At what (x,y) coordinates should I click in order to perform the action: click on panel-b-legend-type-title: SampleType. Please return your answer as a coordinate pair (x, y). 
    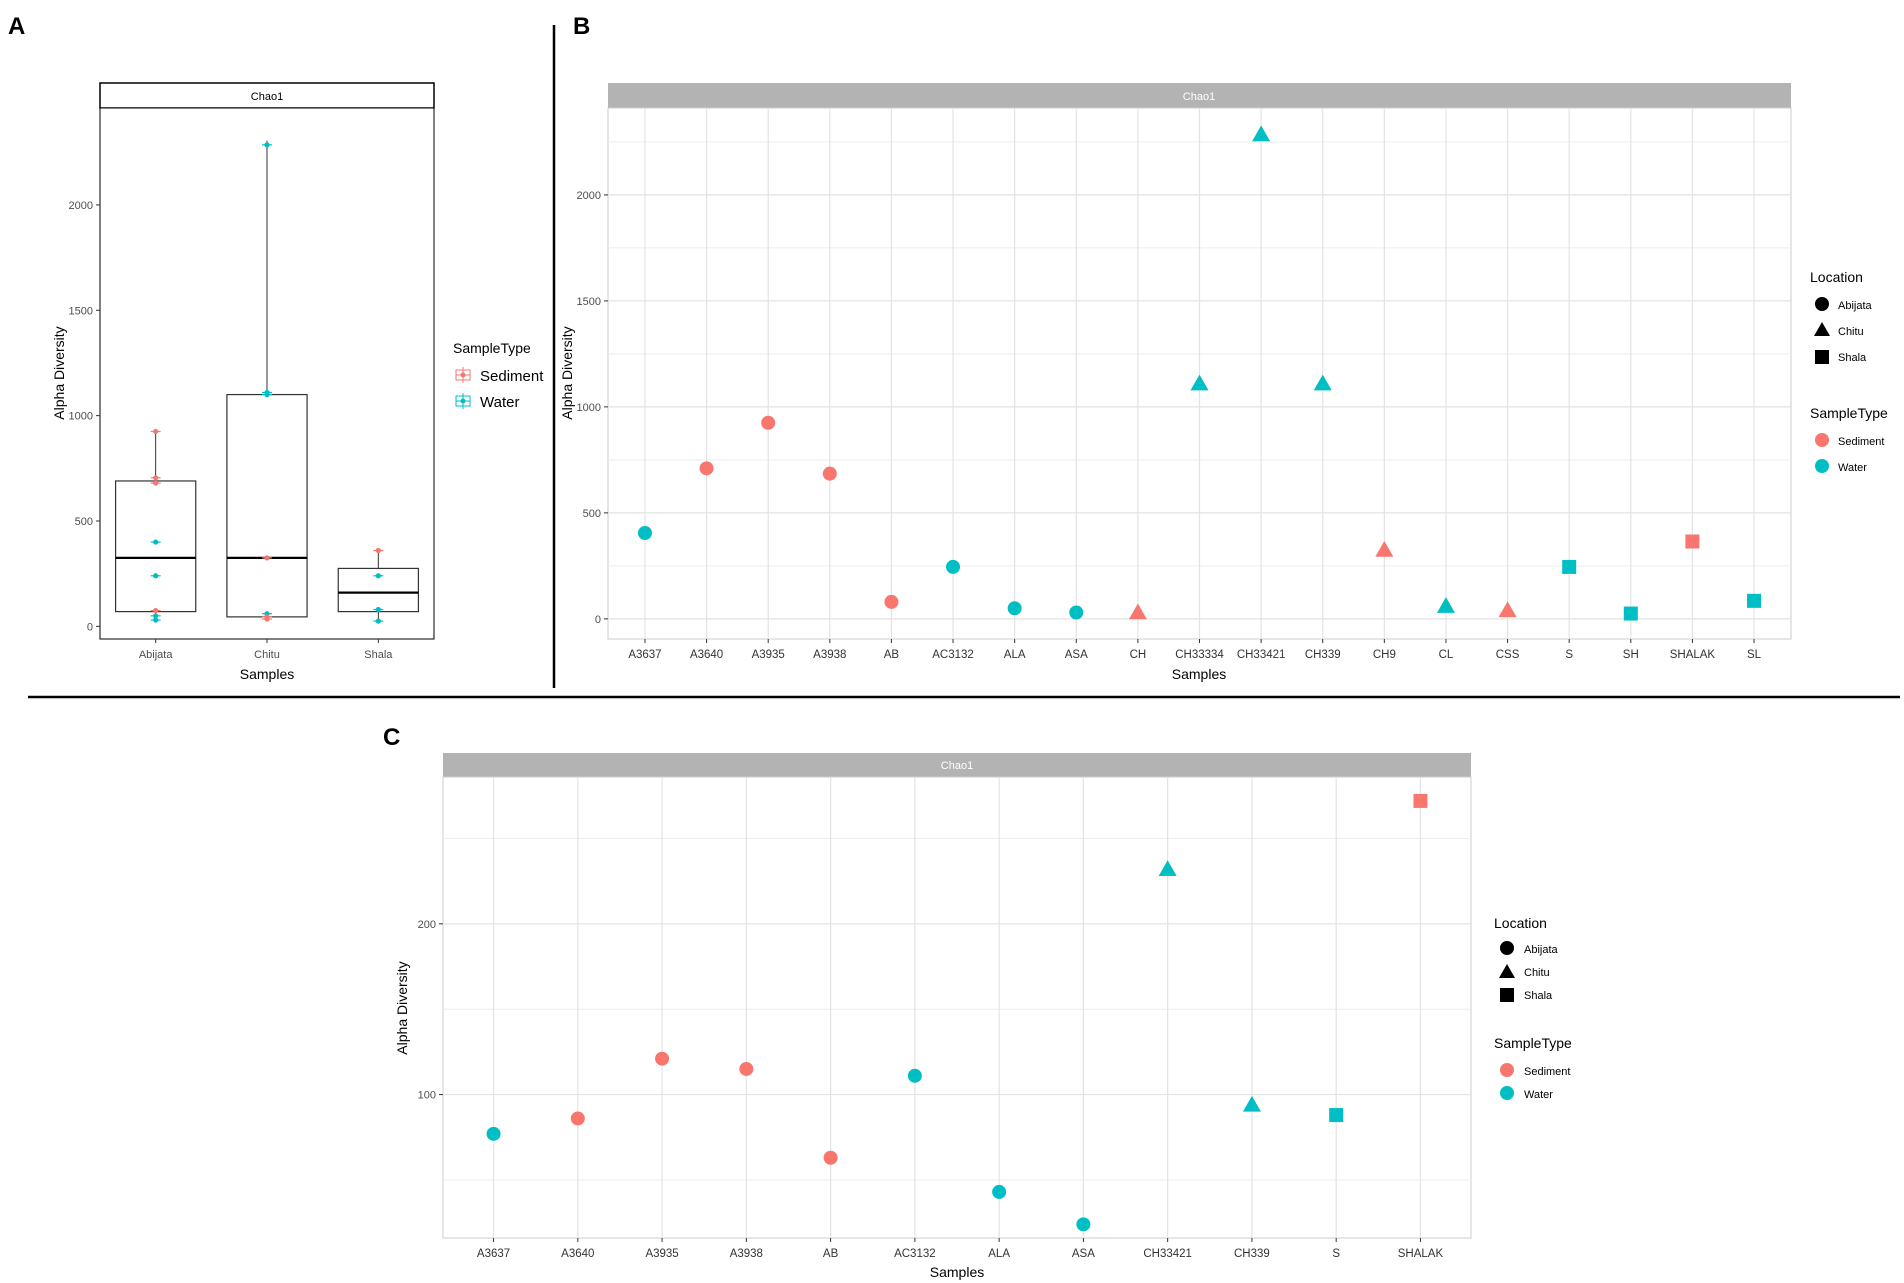
    Looking at the image, I should click on (1849, 413).